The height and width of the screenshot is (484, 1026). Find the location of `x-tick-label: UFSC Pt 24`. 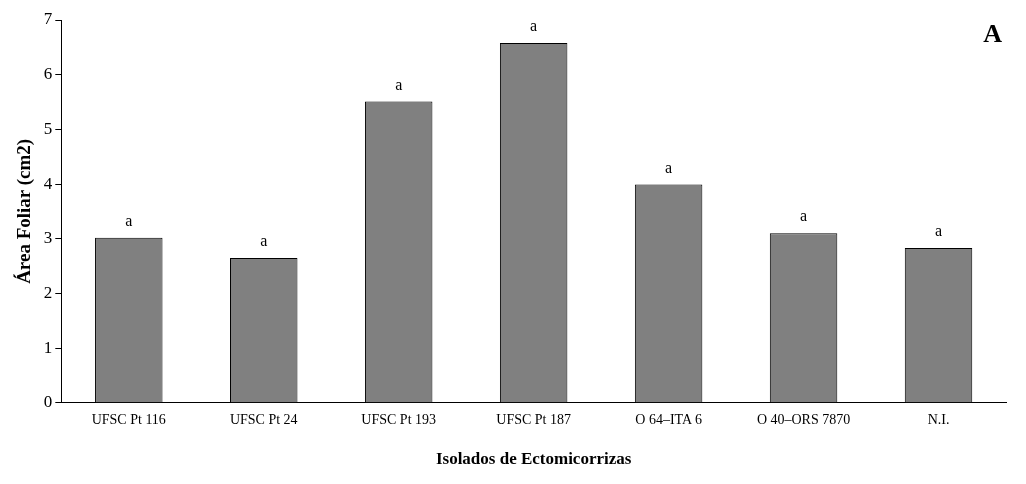

x-tick-label: UFSC Pt 24 is located at coordinates (263, 419).